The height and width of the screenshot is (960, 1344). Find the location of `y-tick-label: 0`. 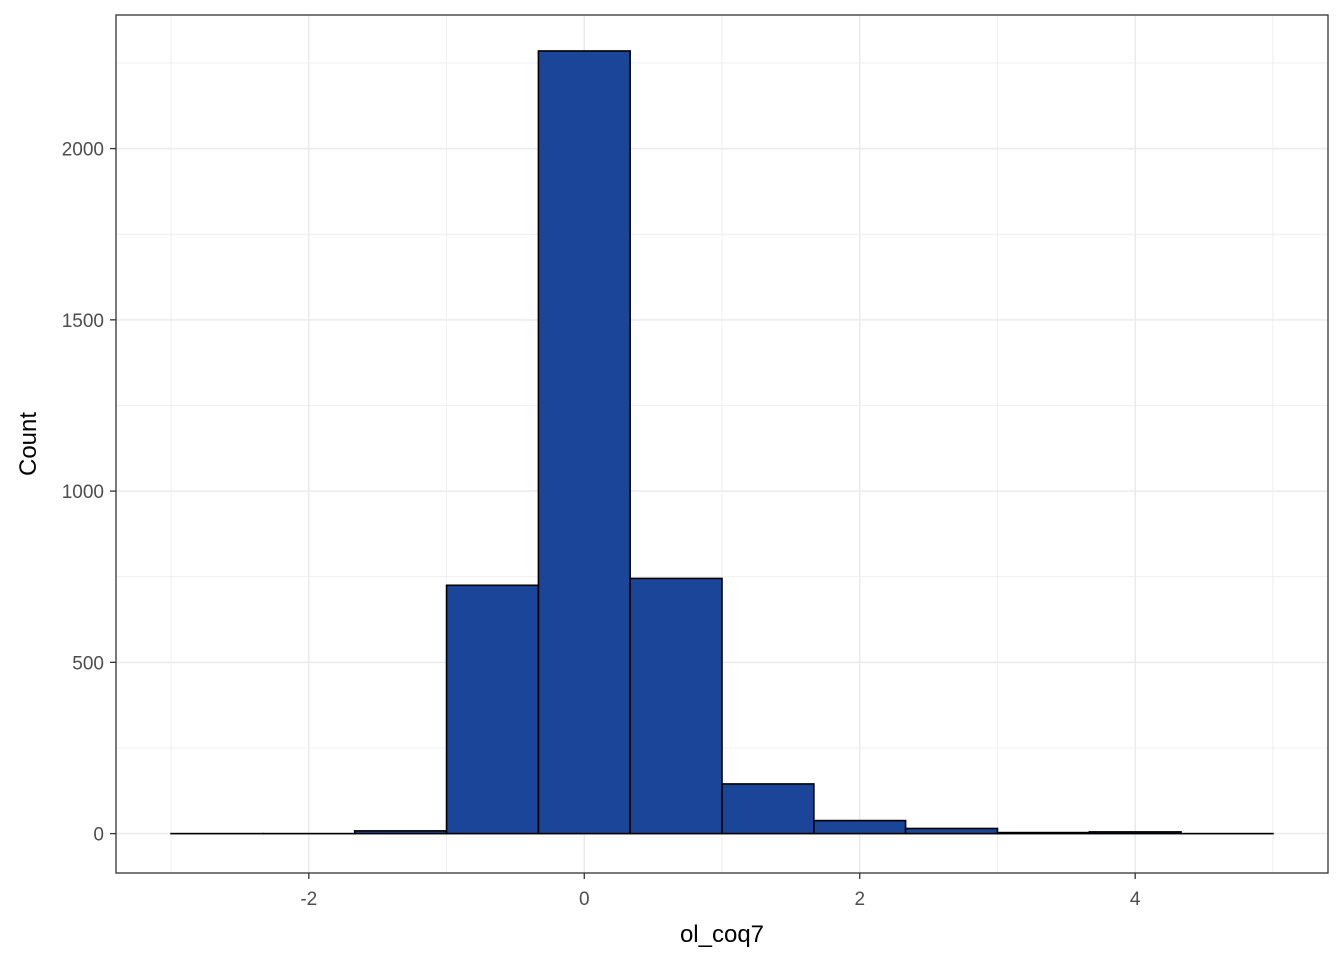

y-tick-label: 0 is located at coordinates (98, 835).